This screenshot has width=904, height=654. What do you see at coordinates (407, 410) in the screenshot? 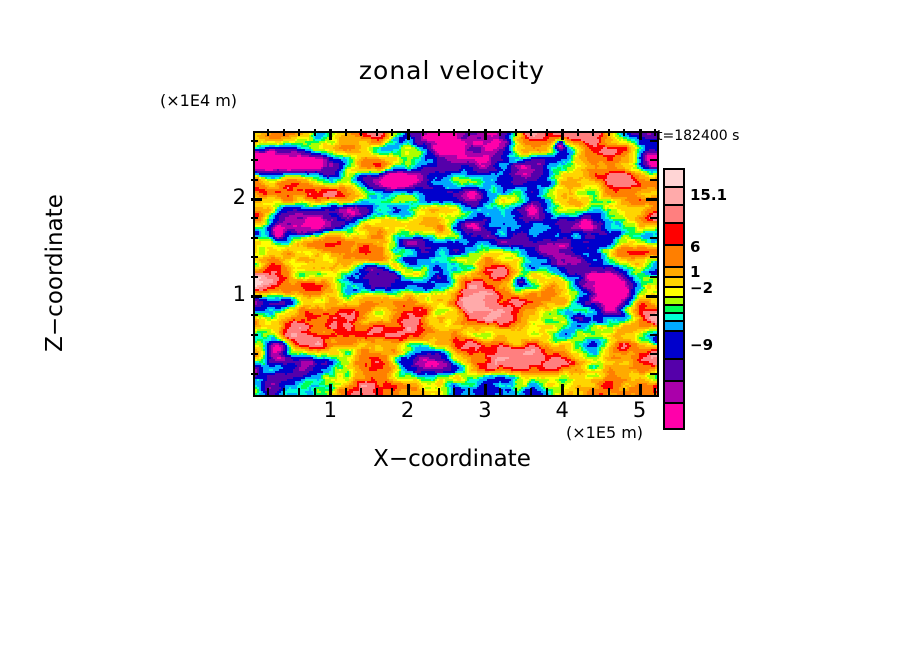
I see `x-tick-label: 2` at bounding box center [407, 410].